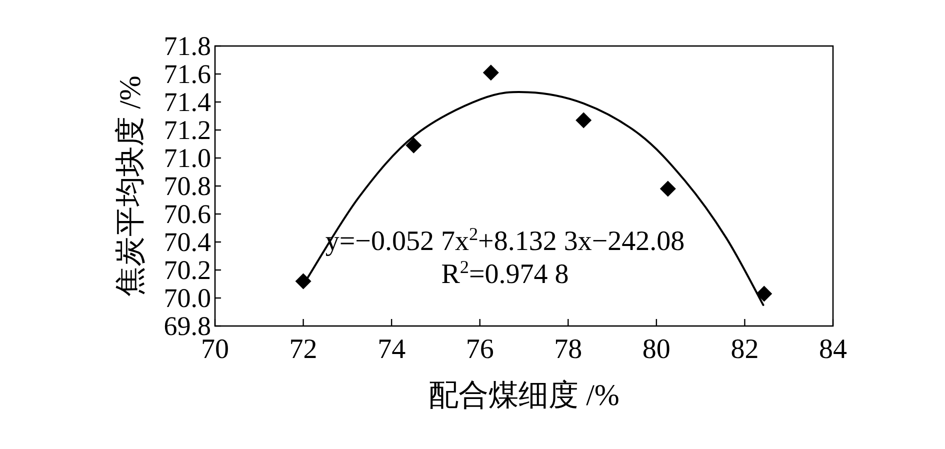 This screenshot has height=449, width=945. What do you see at coordinates (188, 102) in the screenshot?
I see `y-tick-label: 71.4` at bounding box center [188, 102].